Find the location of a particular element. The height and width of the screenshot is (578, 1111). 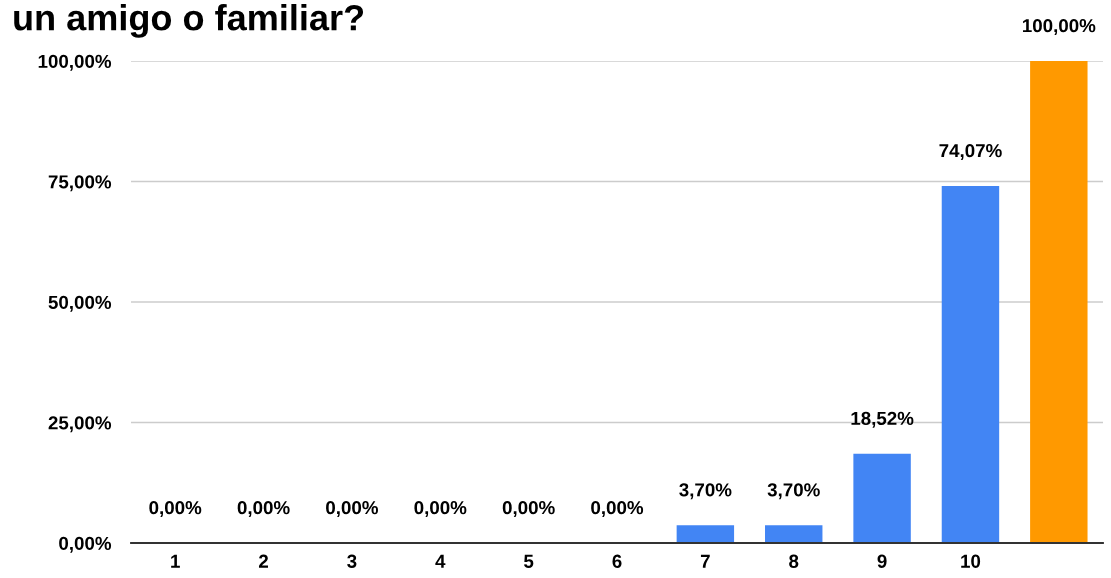

data-label: 74,07% is located at coordinates (970, 152).